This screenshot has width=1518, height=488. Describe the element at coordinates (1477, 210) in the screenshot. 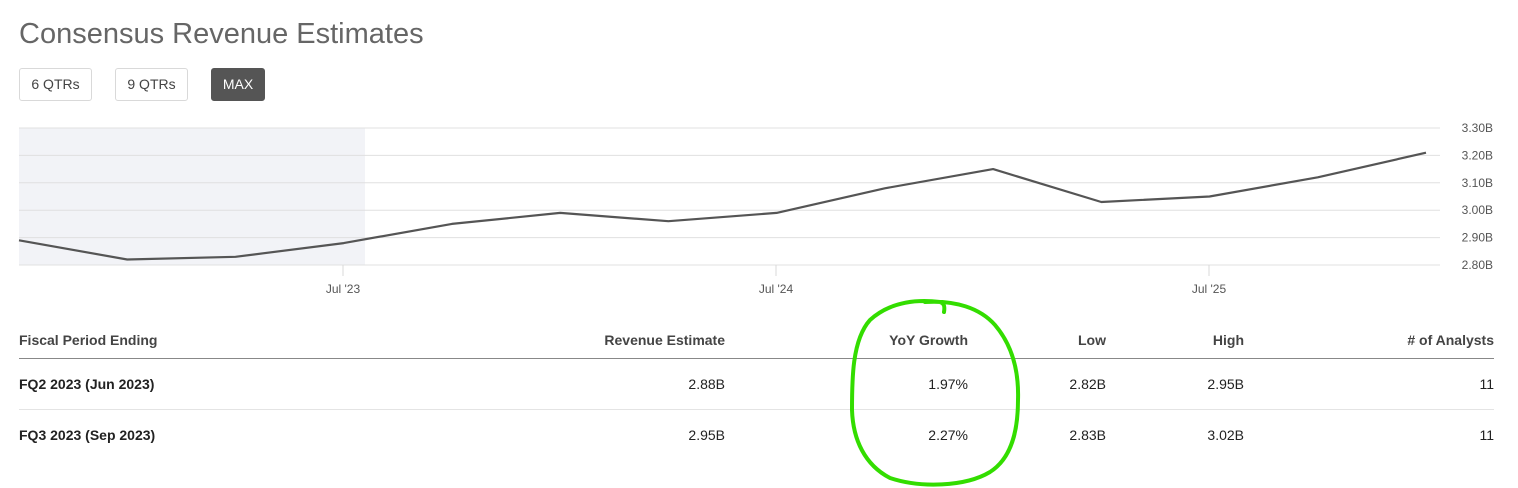

I see `y-tick-label: 3.00B` at that location.